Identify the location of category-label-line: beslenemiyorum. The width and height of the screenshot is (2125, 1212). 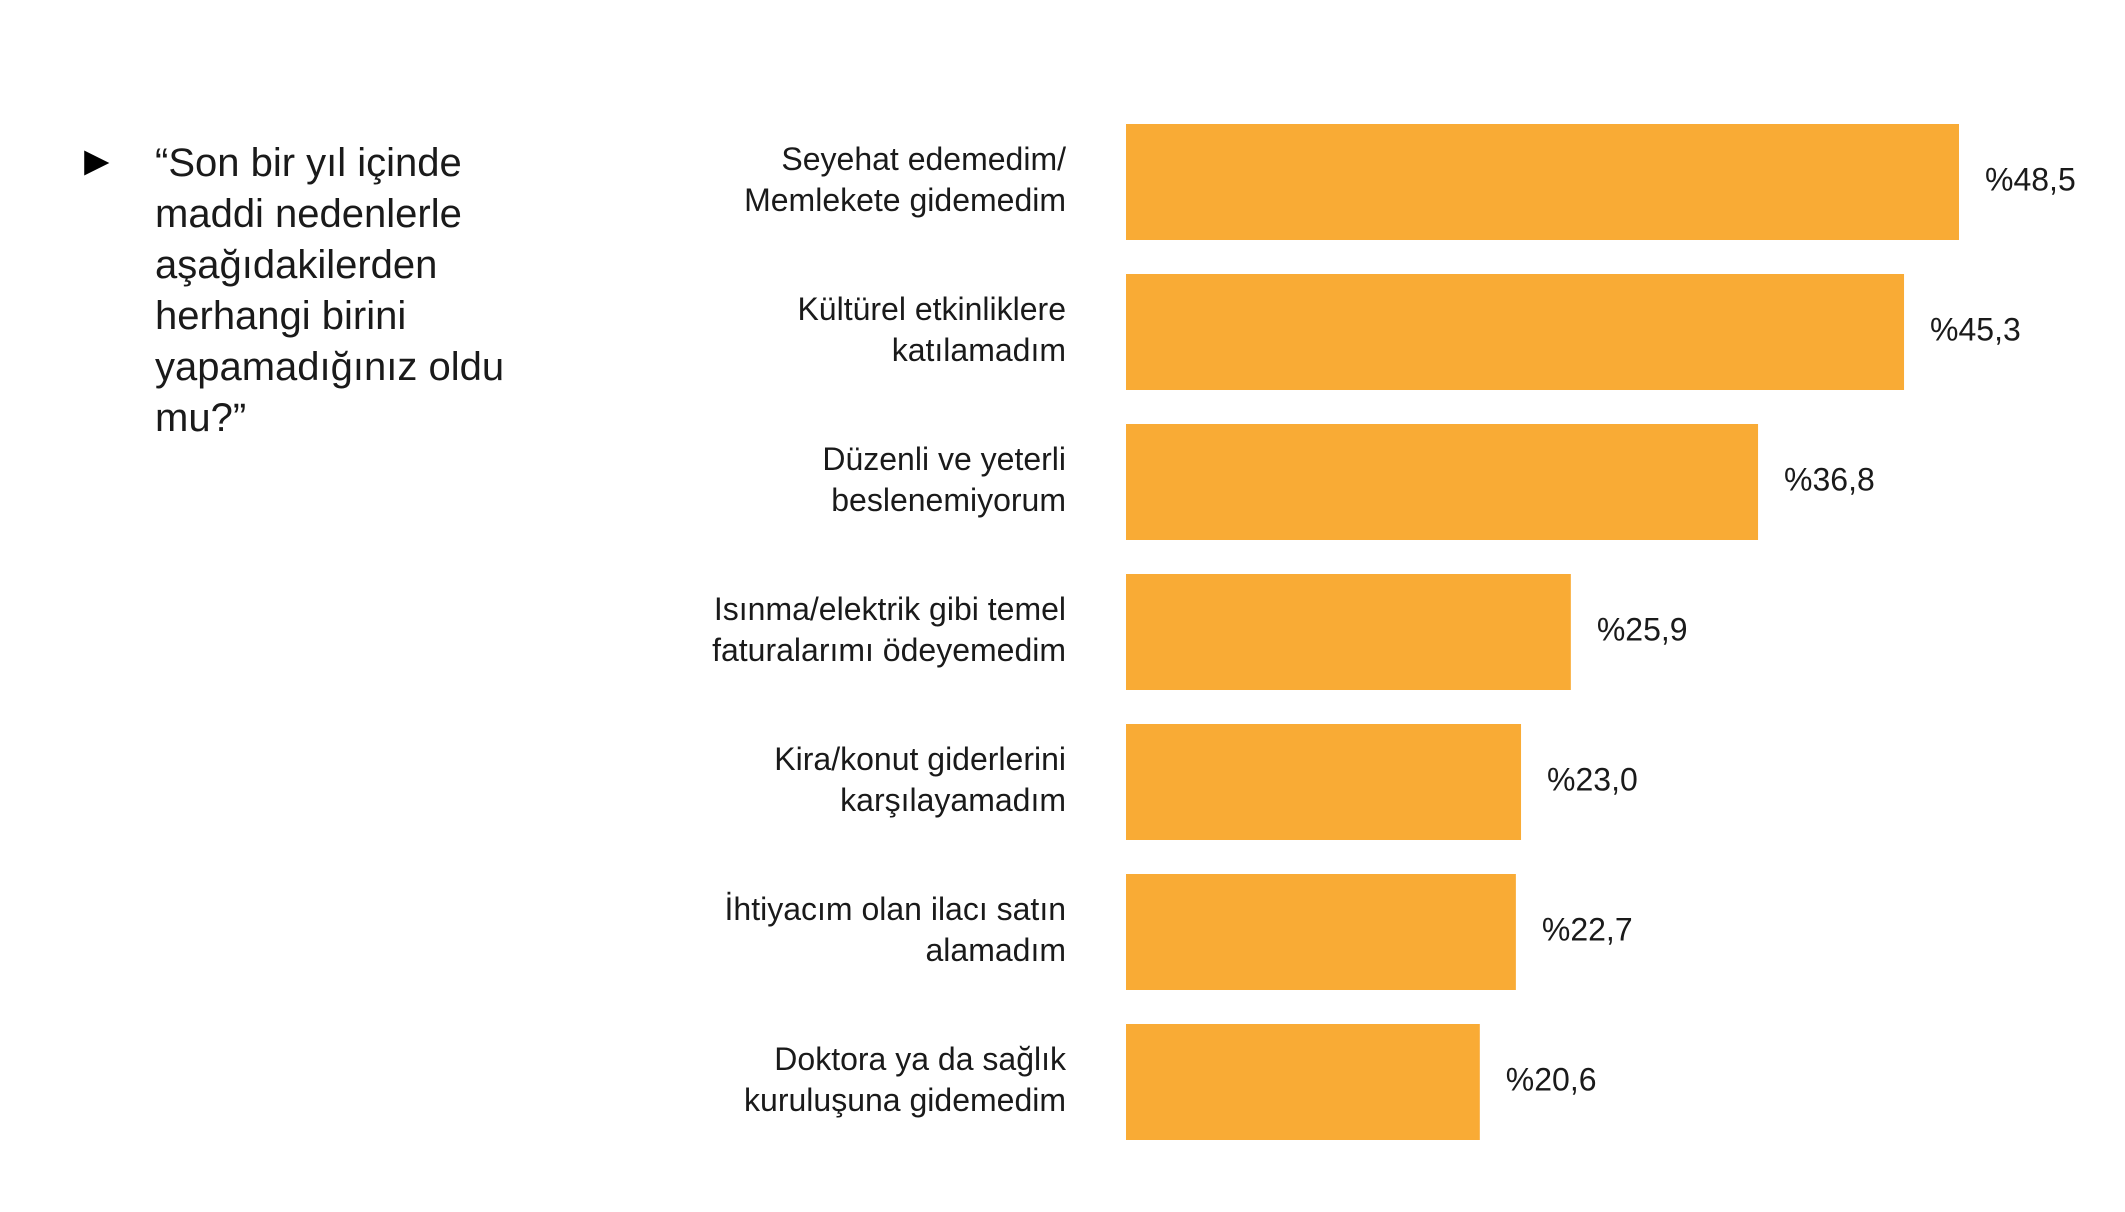
(948, 500).